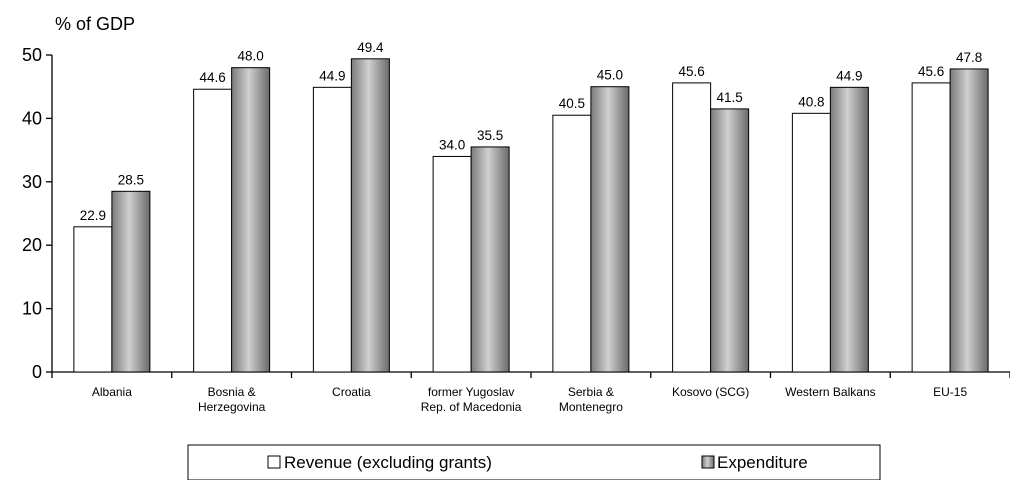  Describe the element at coordinates (572, 103) in the screenshot. I see `data-label-revenue: 40.5` at that location.